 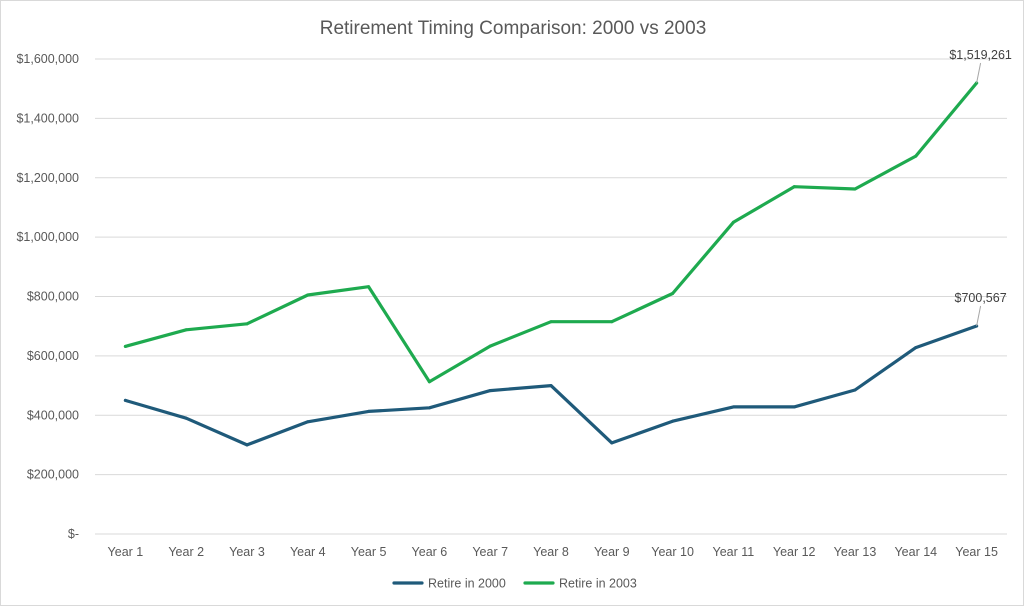 I want to click on y-tick-label: $200,000, so click(x=53, y=475).